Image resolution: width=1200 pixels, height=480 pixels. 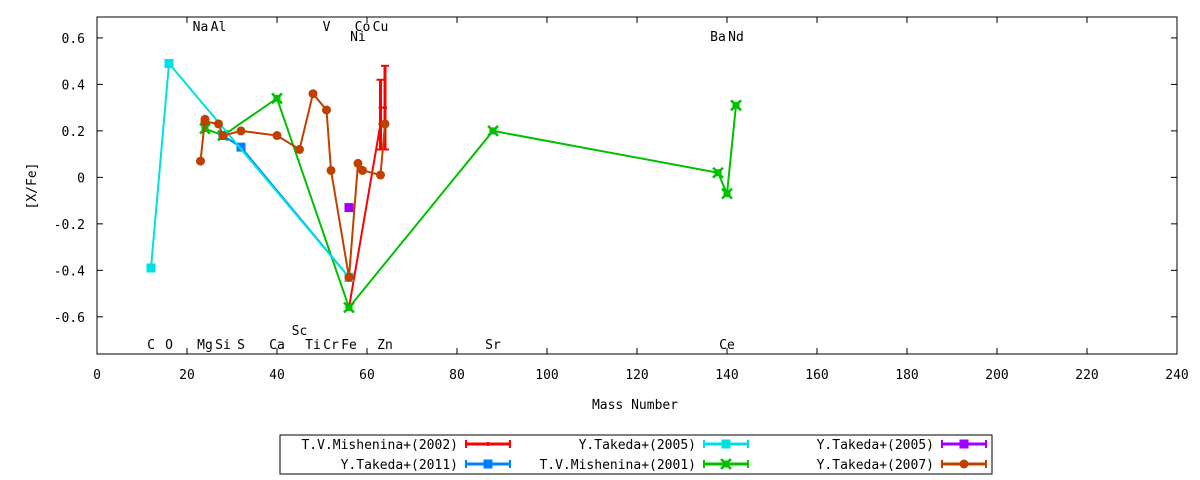 What do you see at coordinates (1086, 375) in the screenshot?
I see `x-tick-label: 220` at bounding box center [1086, 375].